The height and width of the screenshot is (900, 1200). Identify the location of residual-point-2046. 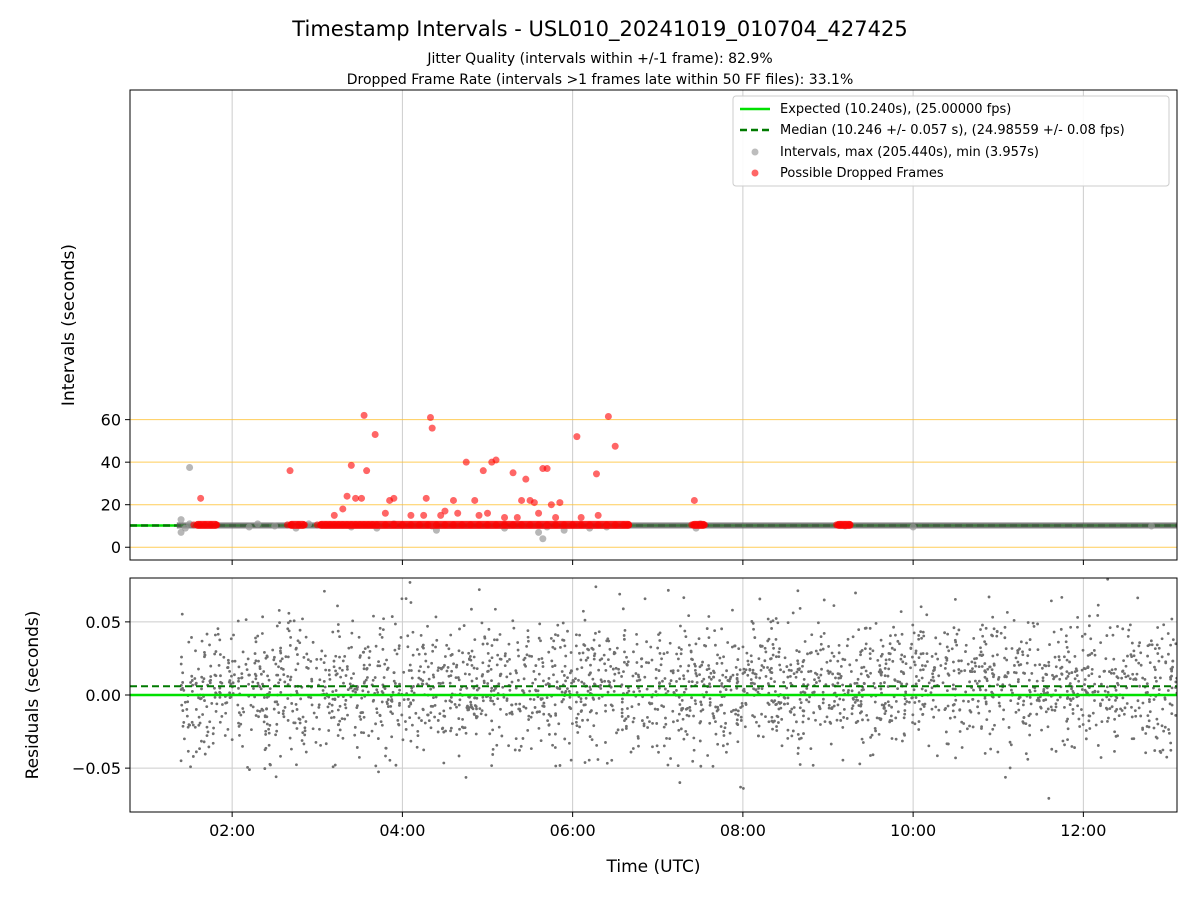
(1014, 620).